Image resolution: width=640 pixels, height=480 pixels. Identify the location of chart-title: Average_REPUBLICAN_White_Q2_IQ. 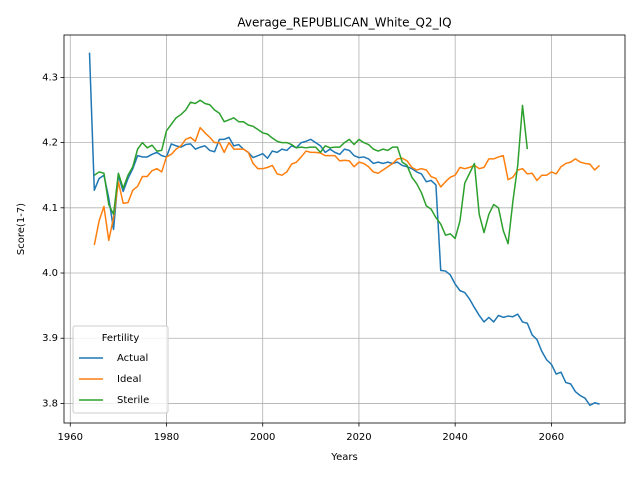
(344, 23).